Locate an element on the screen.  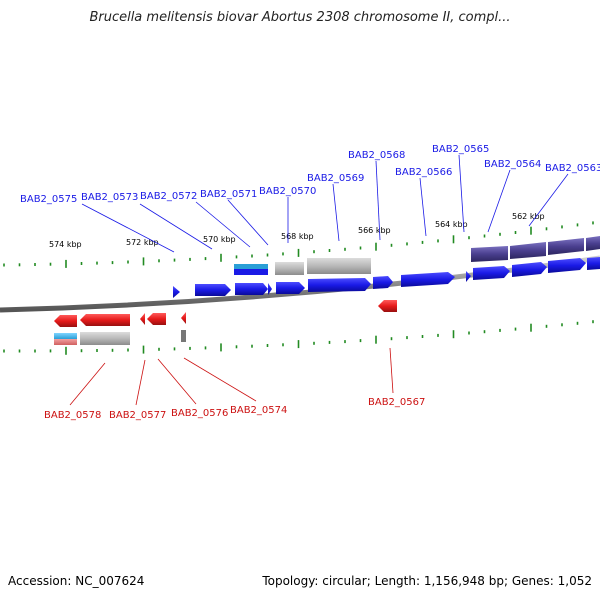
gene-label-bab2-0569: BAB2_0569 is located at coordinates (335, 178).